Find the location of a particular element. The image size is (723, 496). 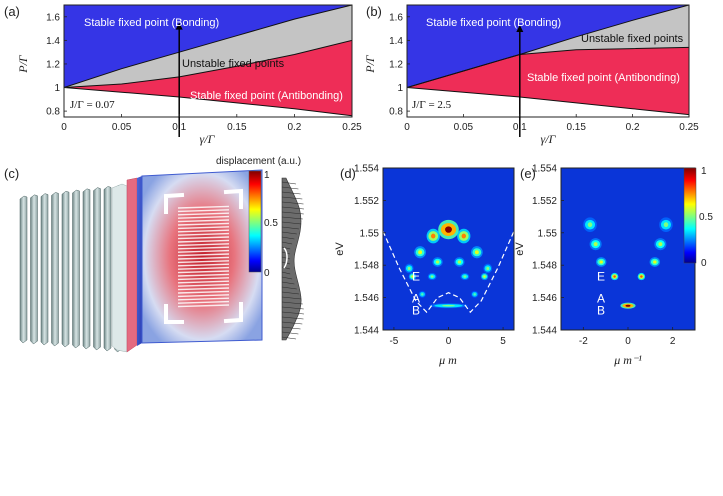

membrane-plate is located at coordinates (202, 256).